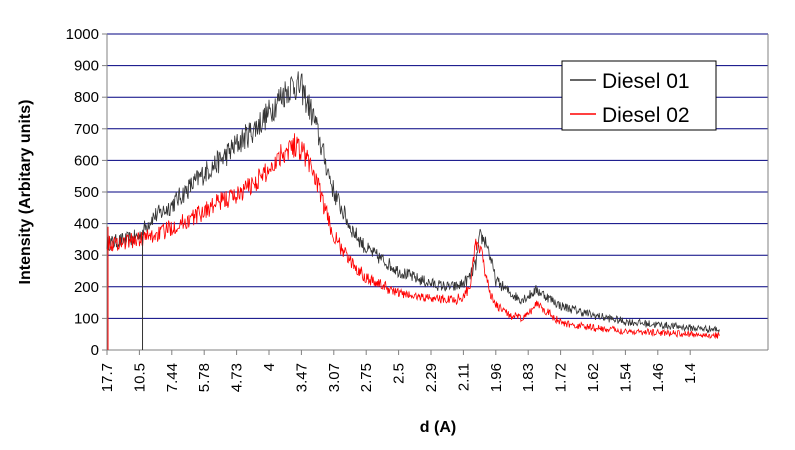 Image resolution: width=795 pixels, height=450 pixels. I want to click on x-tick-label: 3.07, so click(334, 377).